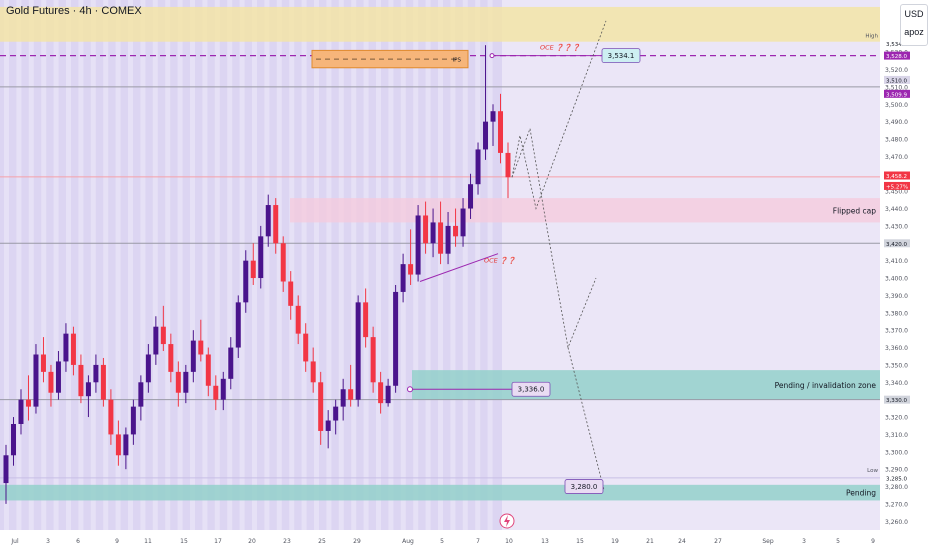  Describe the element at coordinates (896, 105) in the screenshot. I see `price-tick: 3,500.0` at that location.